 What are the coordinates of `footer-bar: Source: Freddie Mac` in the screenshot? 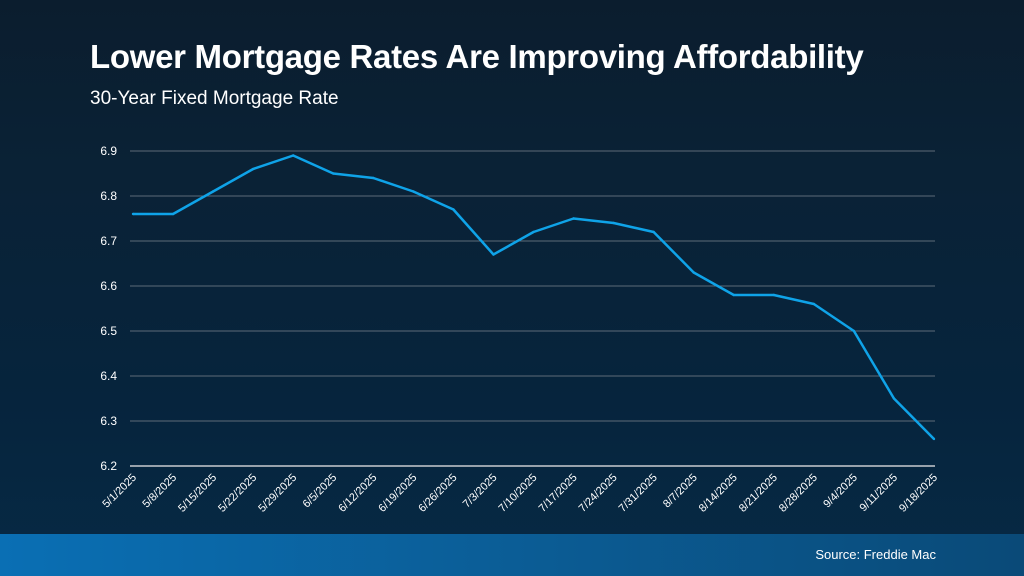 It's located at (512, 555).